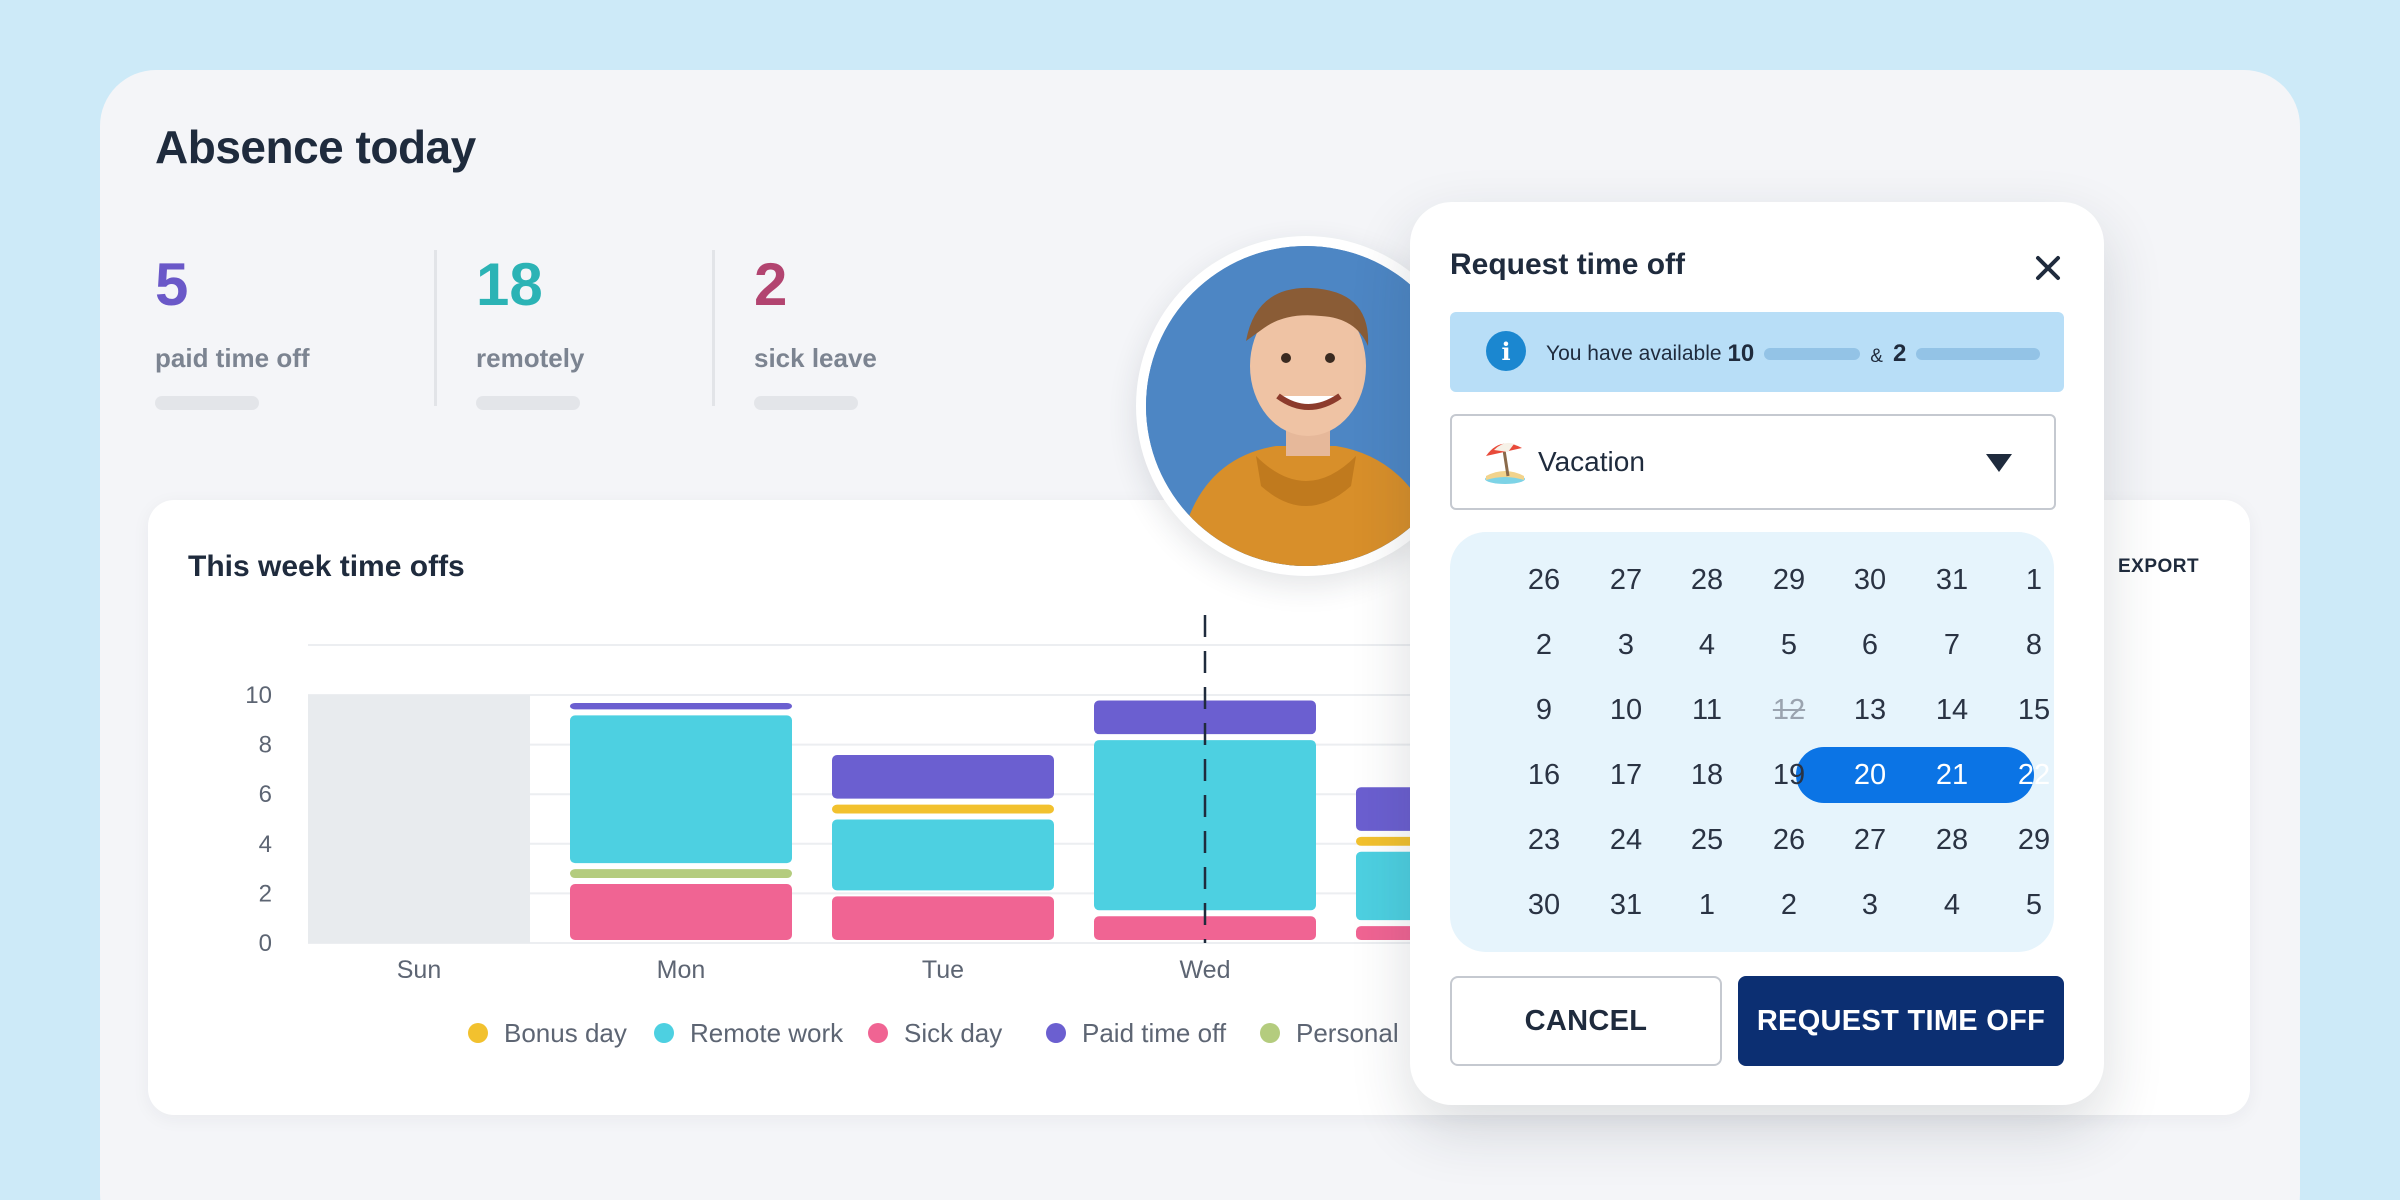  I want to click on calendar-day: 8, so click(2034, 645).